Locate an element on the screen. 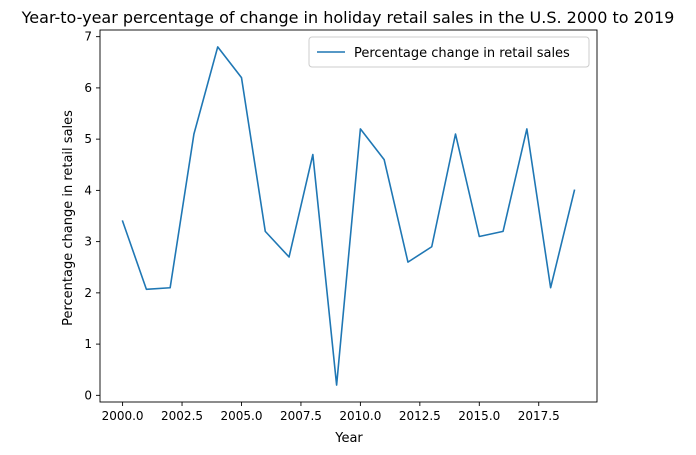 The image size is (696, 455). y-axis-label: Percentage change in retail sales is located at coordinates (68, 218).